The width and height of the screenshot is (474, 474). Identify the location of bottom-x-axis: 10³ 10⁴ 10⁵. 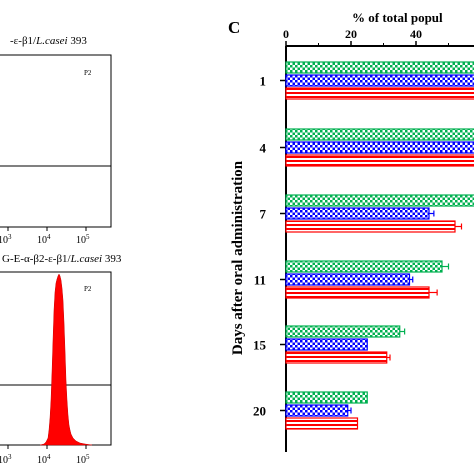
(45, 455).